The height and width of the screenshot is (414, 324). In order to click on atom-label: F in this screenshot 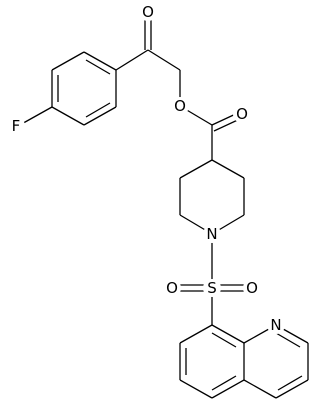, I will do `click(16, 126)`.